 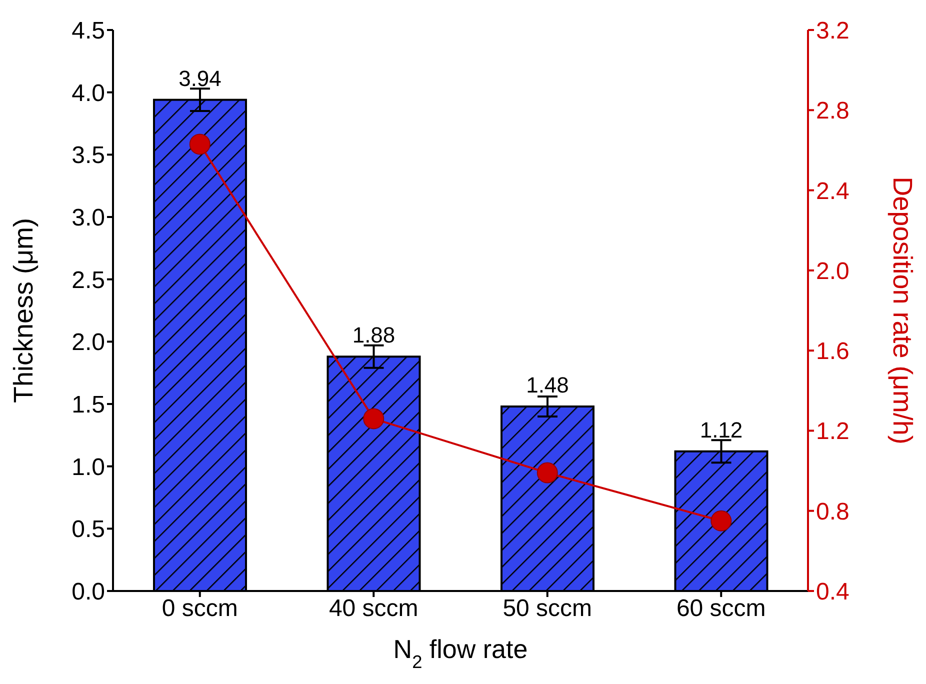 I want to click on y-tick-label: 2.0, so click(x=88, y=342).